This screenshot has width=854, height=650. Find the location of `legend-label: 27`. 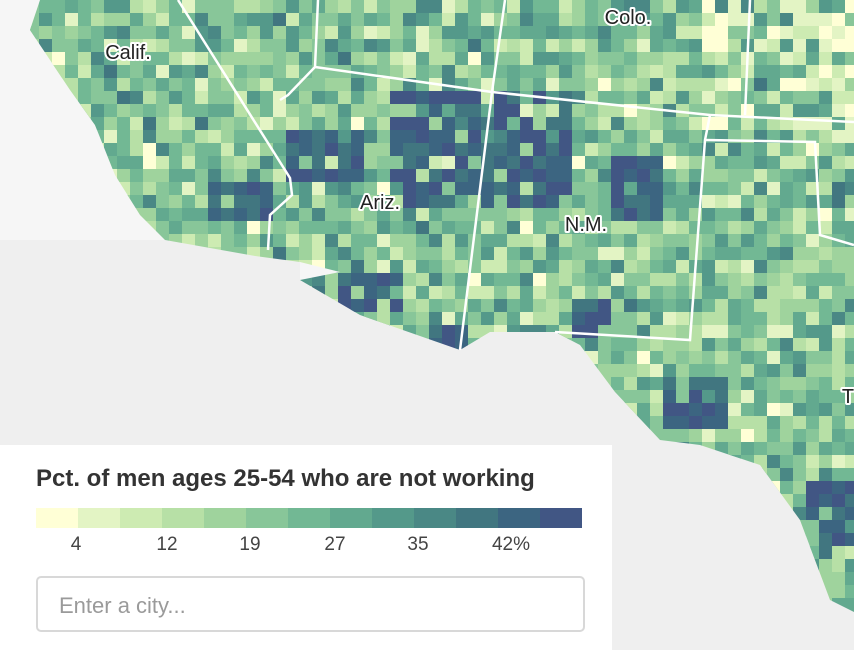

legend-label: 27 is located at coordinates (335, 544).